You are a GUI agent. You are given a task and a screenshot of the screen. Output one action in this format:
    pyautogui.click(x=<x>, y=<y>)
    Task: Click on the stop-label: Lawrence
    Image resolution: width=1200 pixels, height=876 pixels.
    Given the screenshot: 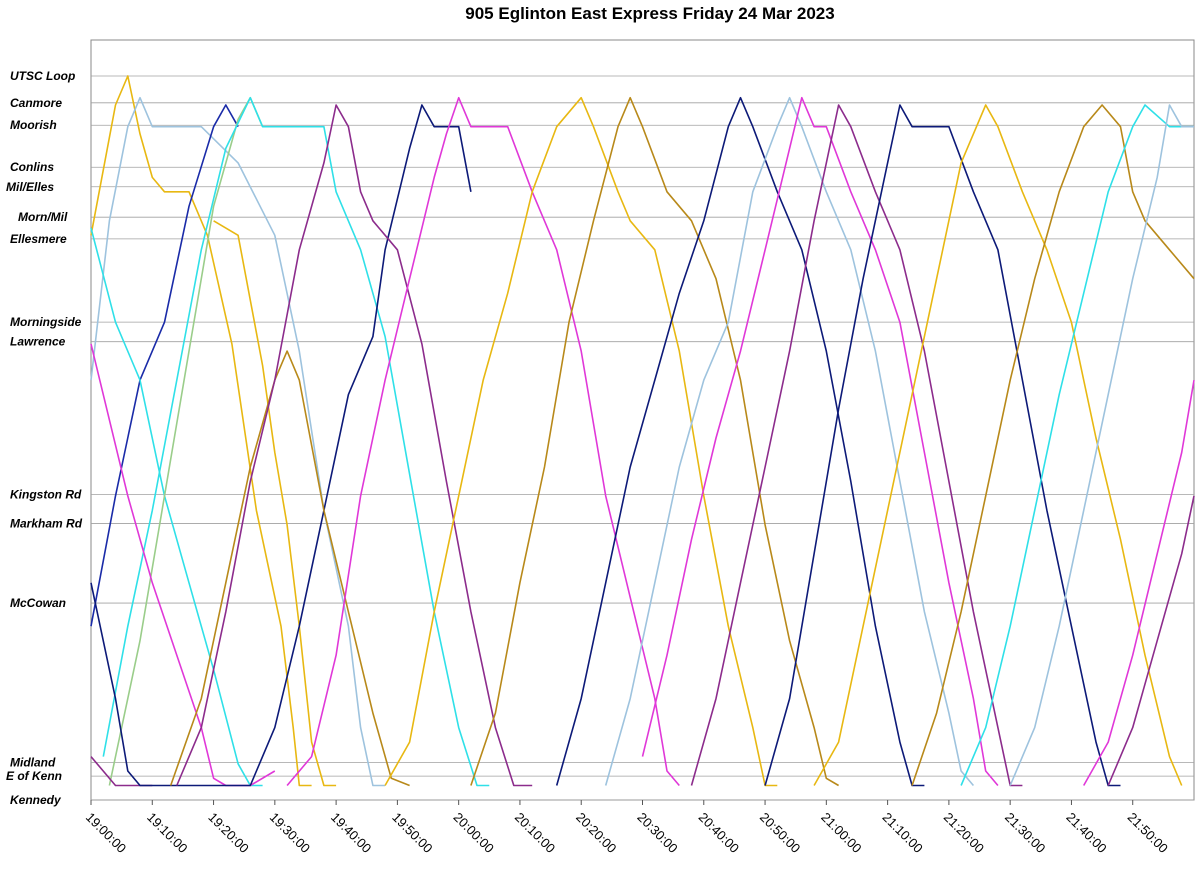 What is the action you would take?
    pyautogui.click(x=38, y=342)
    